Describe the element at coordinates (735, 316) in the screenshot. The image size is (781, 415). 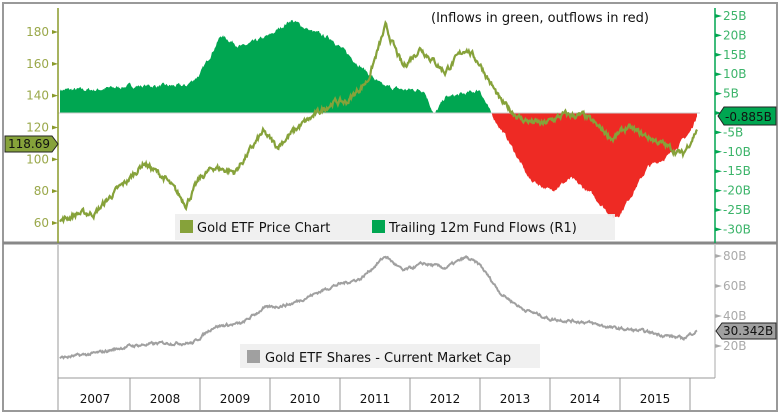
I see `mcap-tick-label: 40B` at that location.